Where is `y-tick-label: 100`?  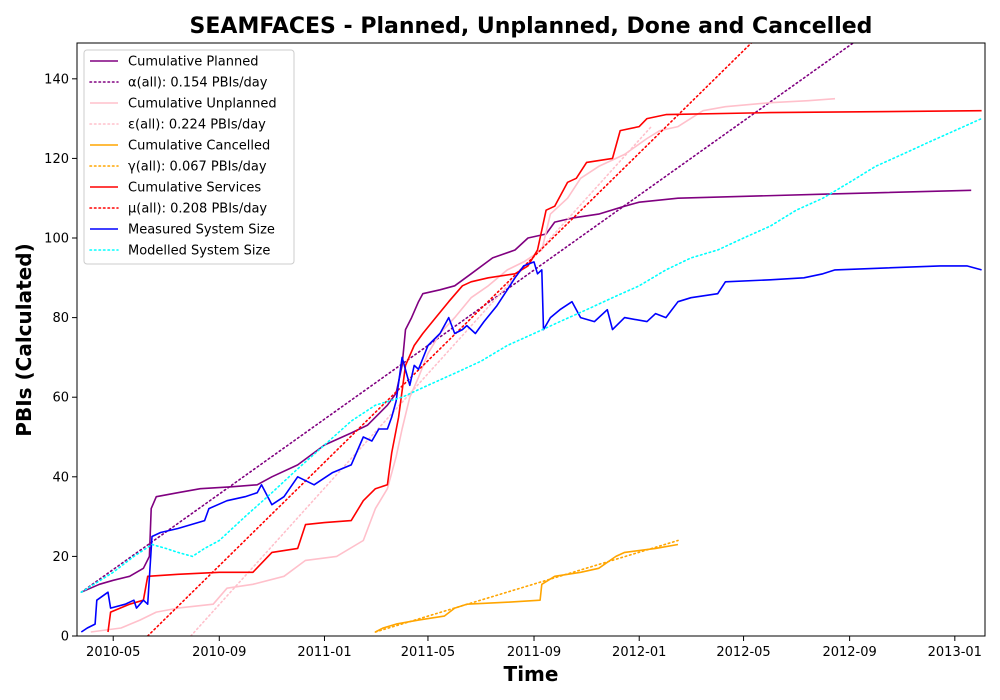
y-tick-label: 100 is located at coordinates (56, 239).